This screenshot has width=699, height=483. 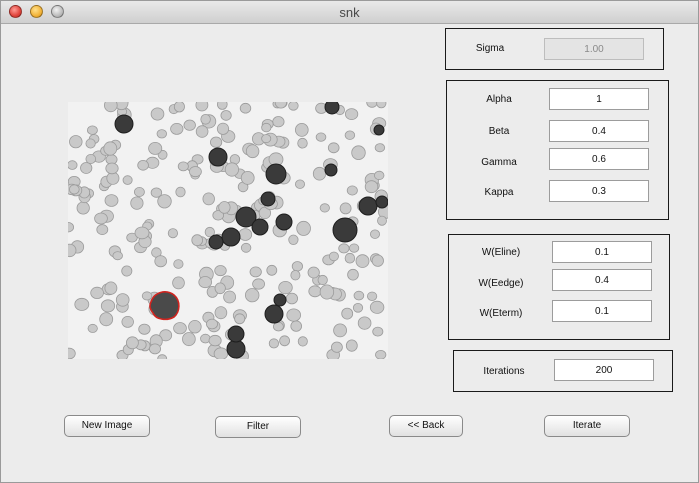 I want to click on sigma-label: Sigma, so click(x=490, y=48).